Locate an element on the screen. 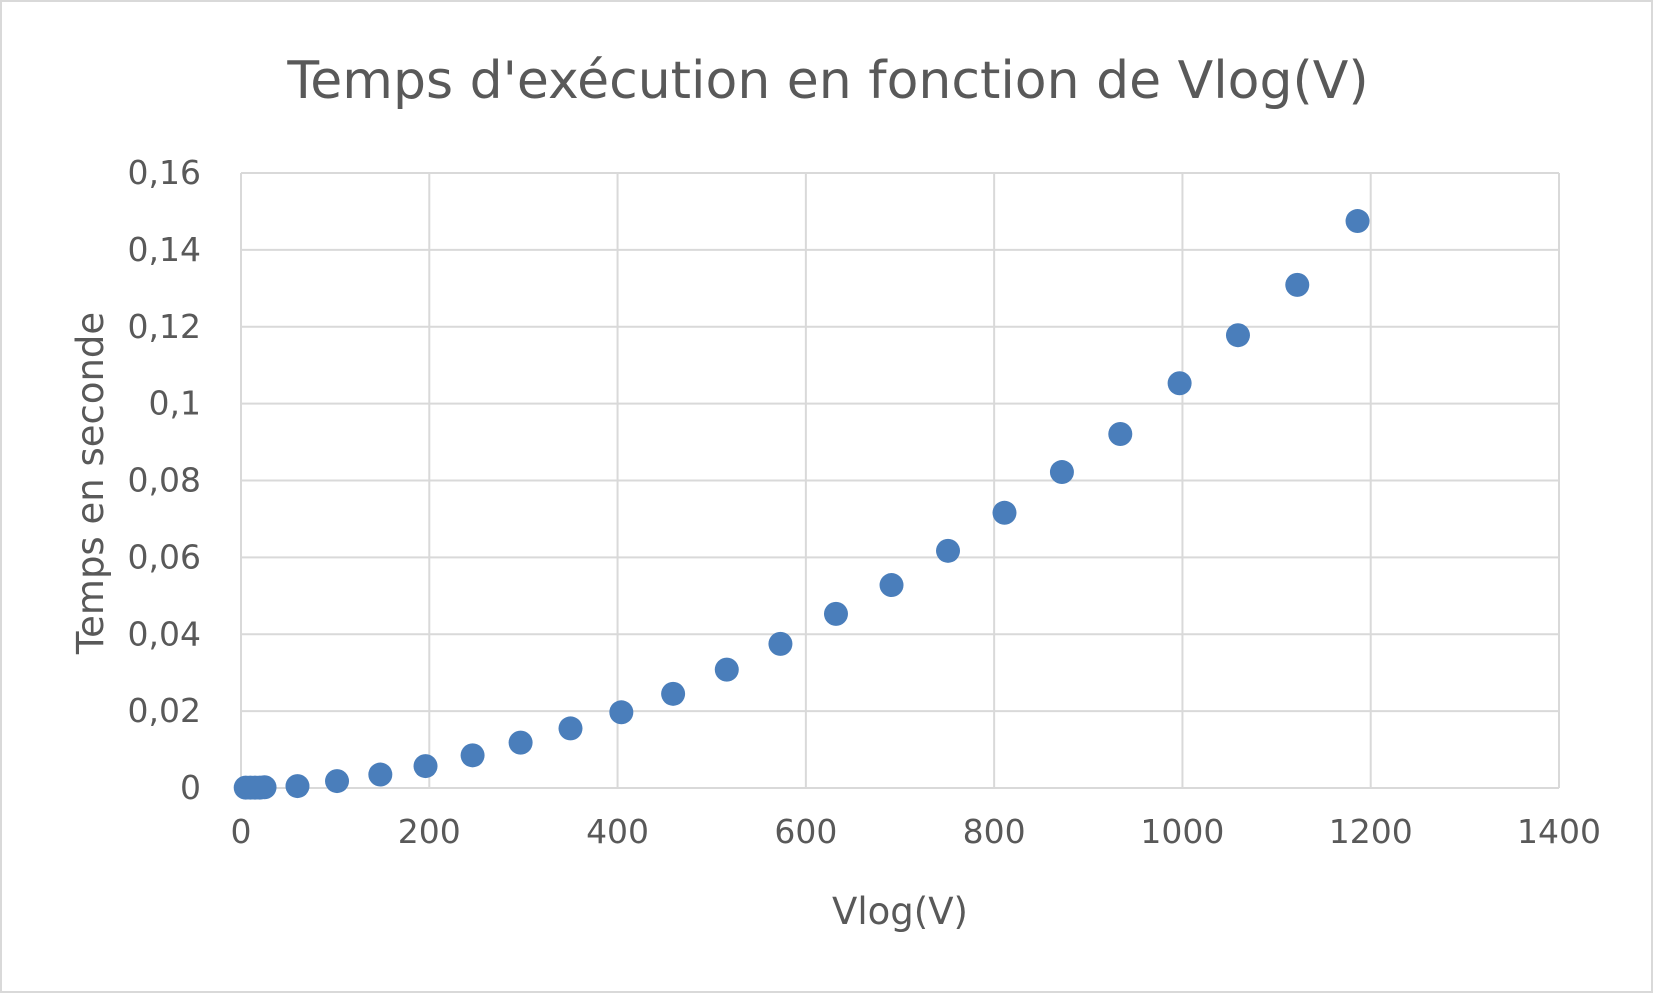  y-tick-label: 0,14 is located at coordinates (164, 249).